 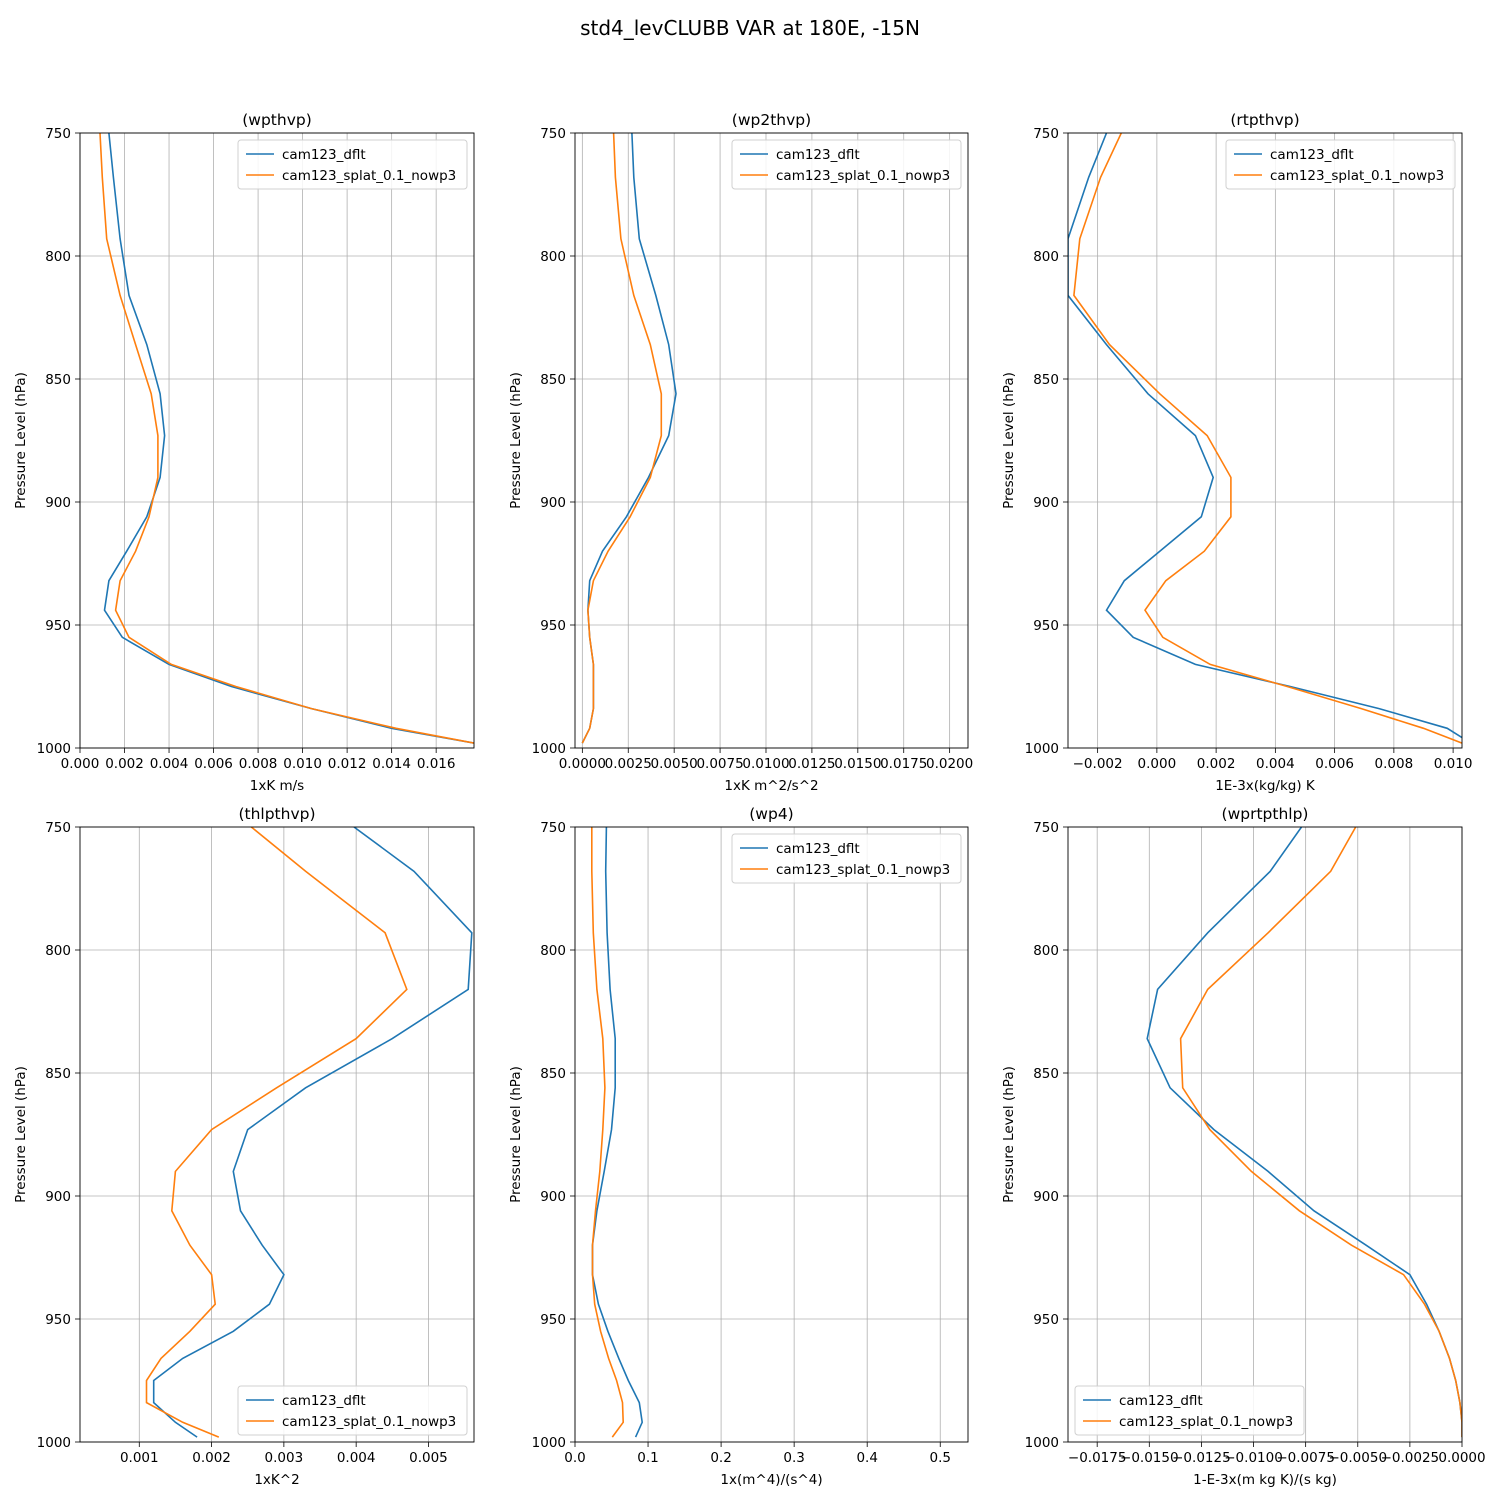 I want to click on subplot-title: (thlpthvp), so click(x=276, y=814).